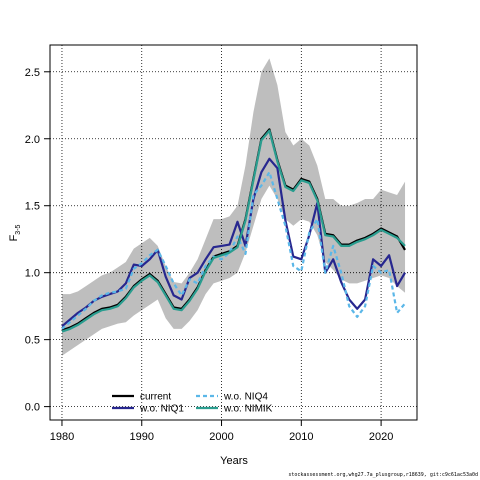 This screenshot has height=480, width=480. I want to click on y-axis-title: F3-5, so click(15, 232).